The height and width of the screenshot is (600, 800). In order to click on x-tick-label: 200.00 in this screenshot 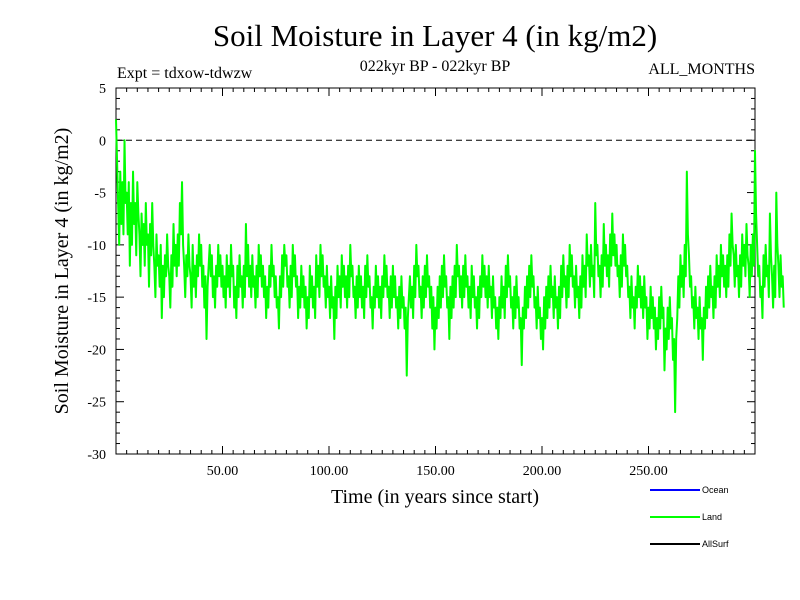, I will do `click(542, 471)`.